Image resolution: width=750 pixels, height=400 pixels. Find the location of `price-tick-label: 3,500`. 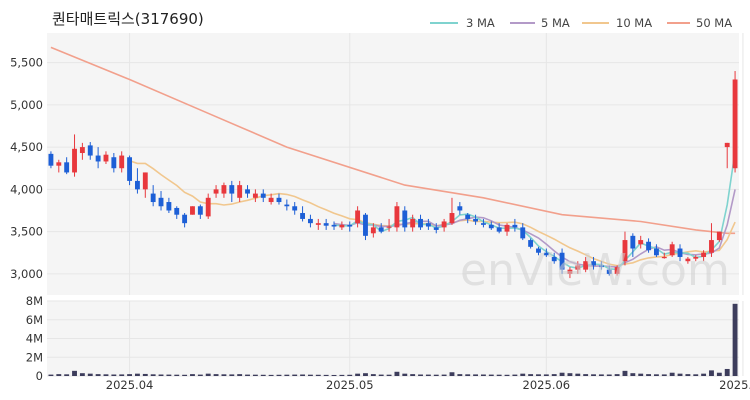

price-tick-label: 3,500 is located at coordinates (26, 232).